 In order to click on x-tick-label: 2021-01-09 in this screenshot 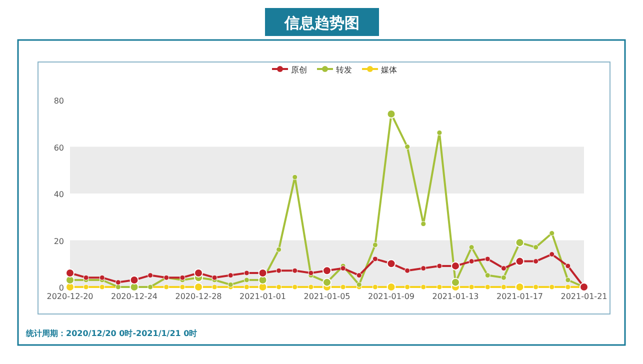, I will do `click(391, 296)`.